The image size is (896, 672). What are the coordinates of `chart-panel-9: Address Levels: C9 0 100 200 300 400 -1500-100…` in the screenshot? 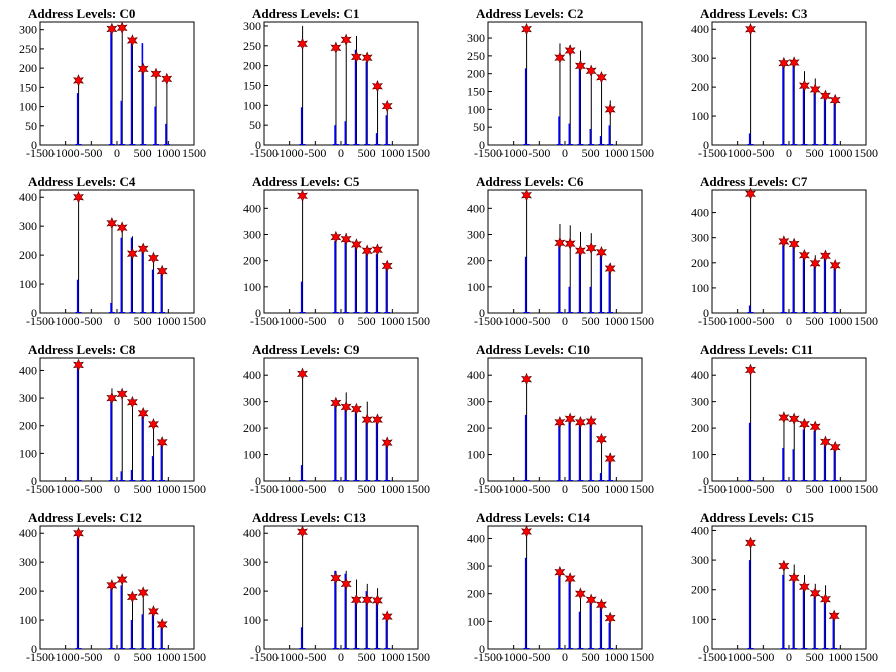 It's located at (336, 419).